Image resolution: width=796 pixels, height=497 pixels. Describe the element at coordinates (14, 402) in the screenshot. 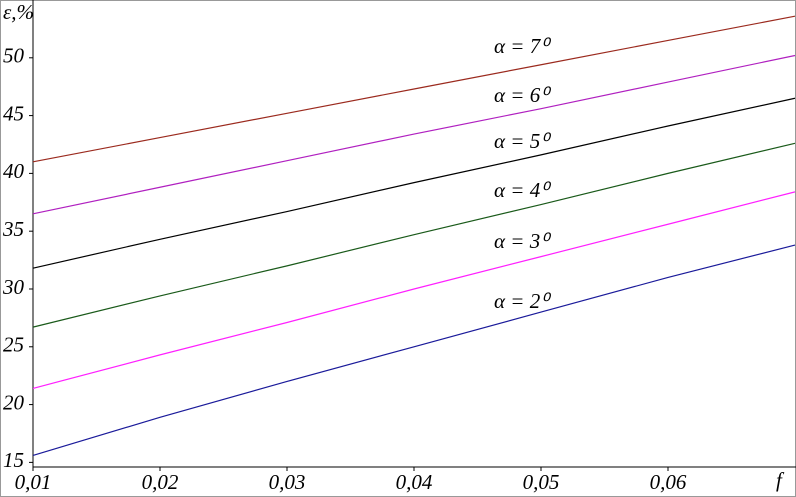

I see `y-tick-label: 20` at that location.